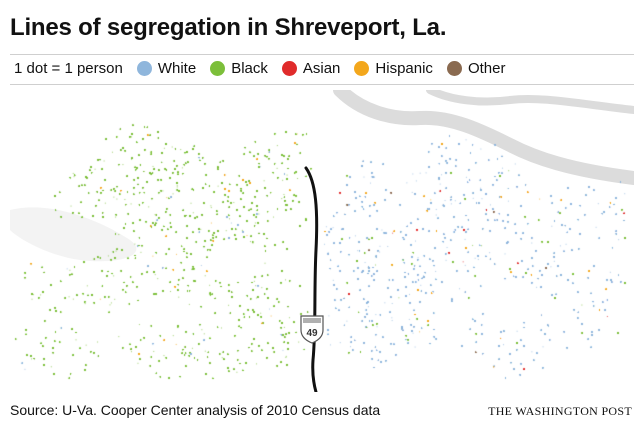 Image resolution: width=644 pixels, height=432 pixels. I want to click on legend-entry-hispanic: Hispanic, so click(393, 68).